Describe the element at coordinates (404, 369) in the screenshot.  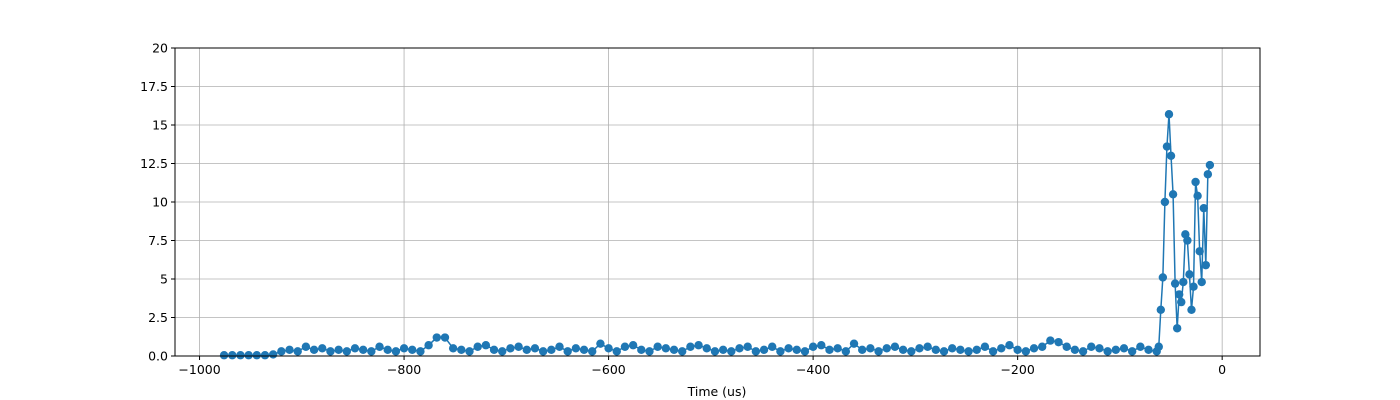
I see `x-tick-label: −800` at that location.